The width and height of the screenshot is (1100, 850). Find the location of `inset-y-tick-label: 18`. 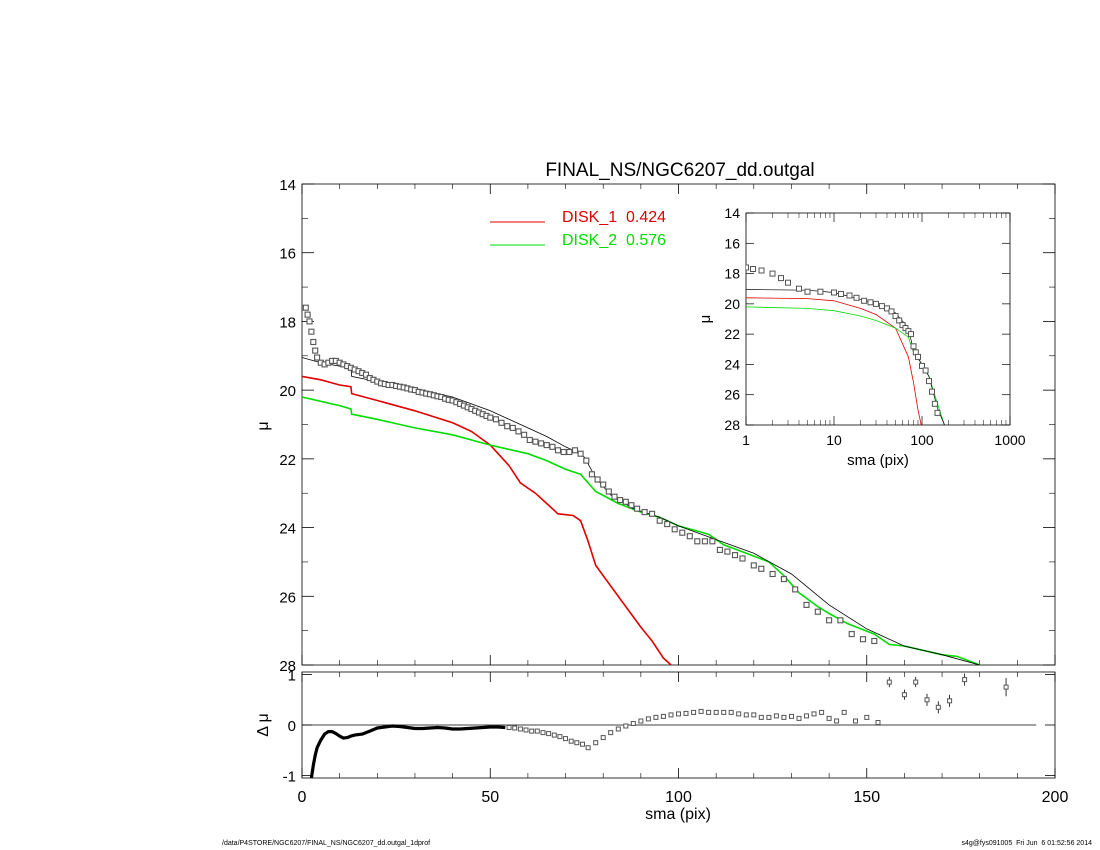

inset-y-tick-label: 18 is located at coordinates (732, 274).